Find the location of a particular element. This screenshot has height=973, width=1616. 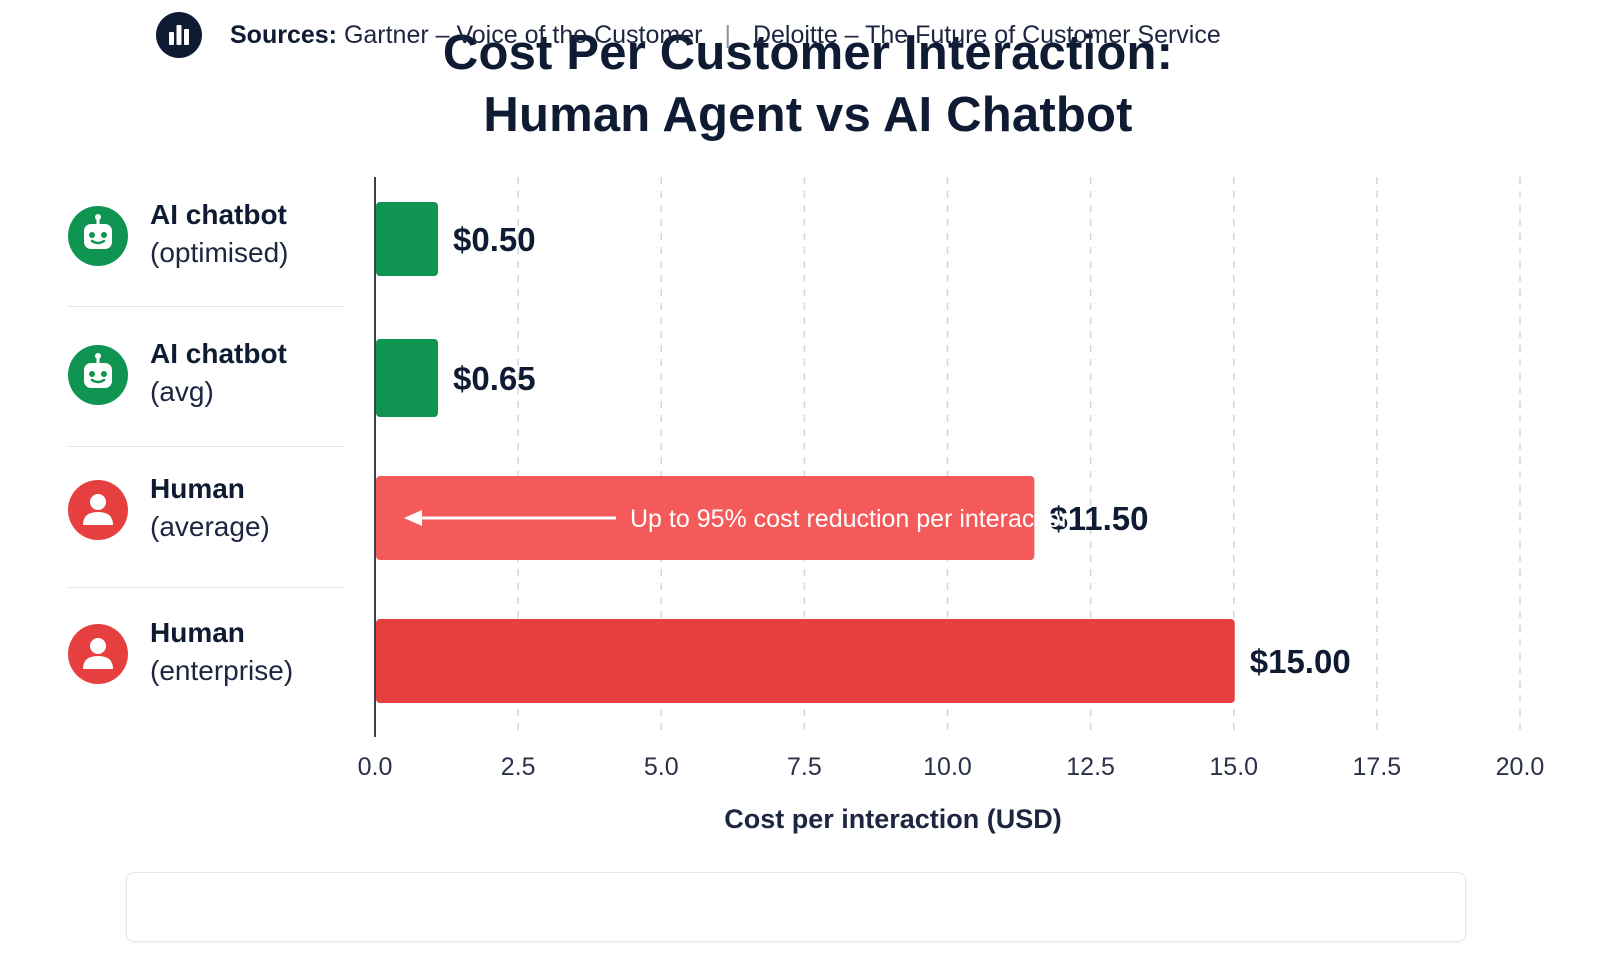

x-tick-label: 20.0 is located at coordinates (1520, 767).